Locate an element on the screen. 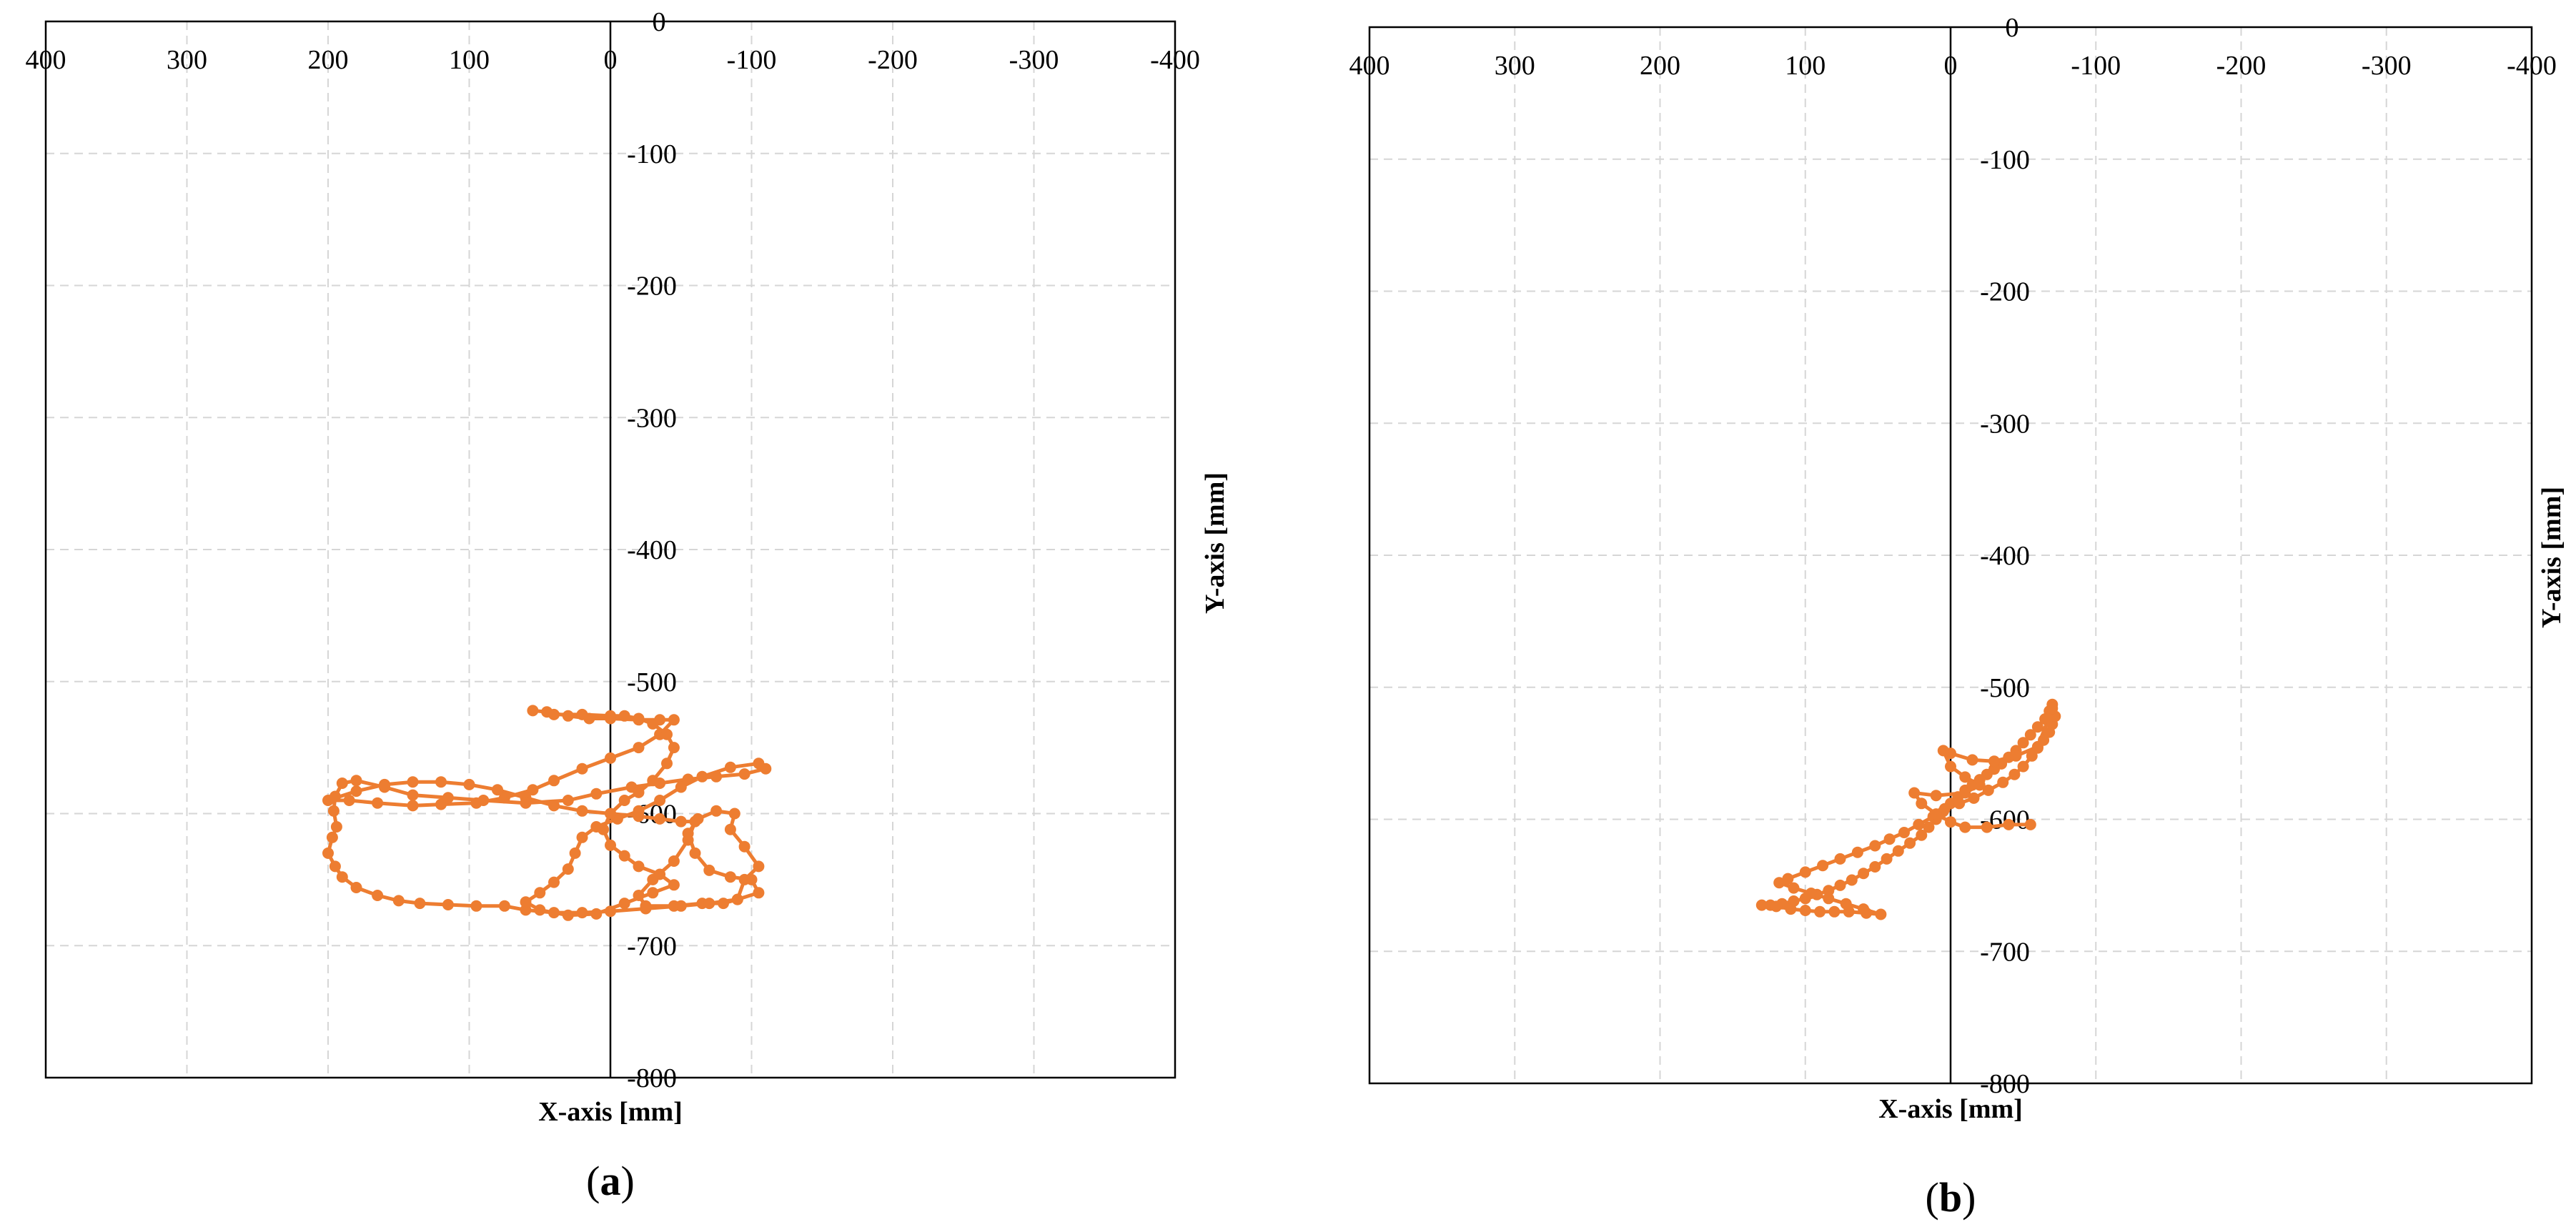 The height and width of the screenshot is (1232, 2576). panel-a-y-tick-label: 0 is located at coordinates (659, 22).